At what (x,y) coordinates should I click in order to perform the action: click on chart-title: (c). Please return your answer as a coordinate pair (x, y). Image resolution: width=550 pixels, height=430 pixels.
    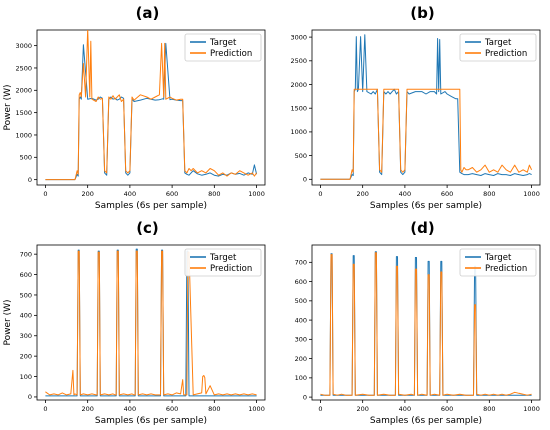
    Looking at the image, I should click on (147, 228).